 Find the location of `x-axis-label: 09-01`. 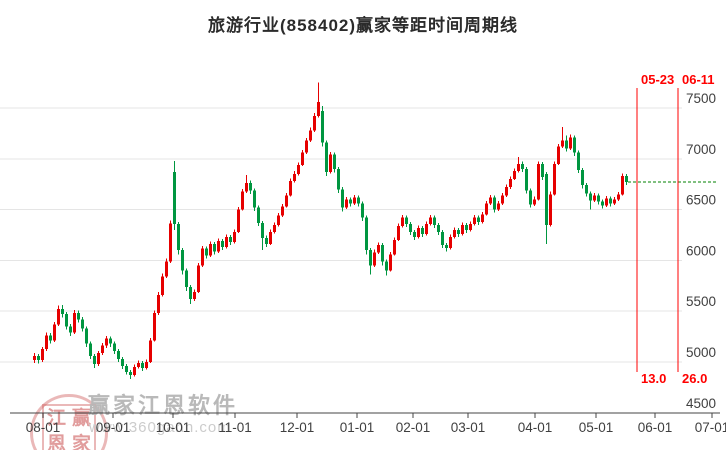

x-axis-label: 09-01 is located at coordinates (113, 427).